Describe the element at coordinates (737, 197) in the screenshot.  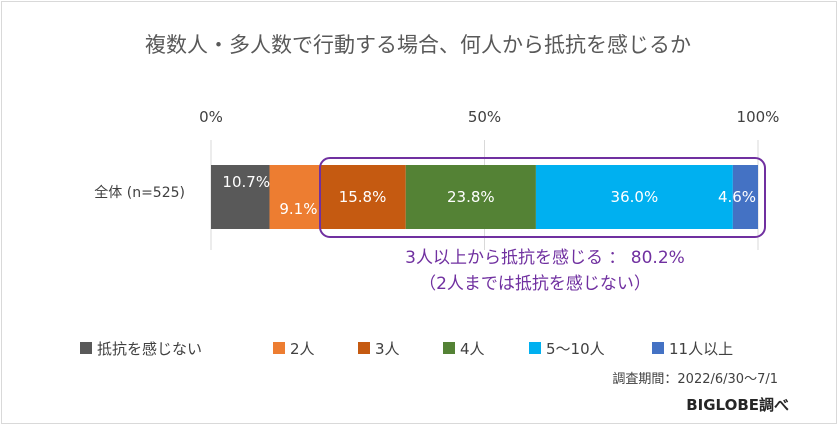
I see `data-label: 4.6%` at that location.